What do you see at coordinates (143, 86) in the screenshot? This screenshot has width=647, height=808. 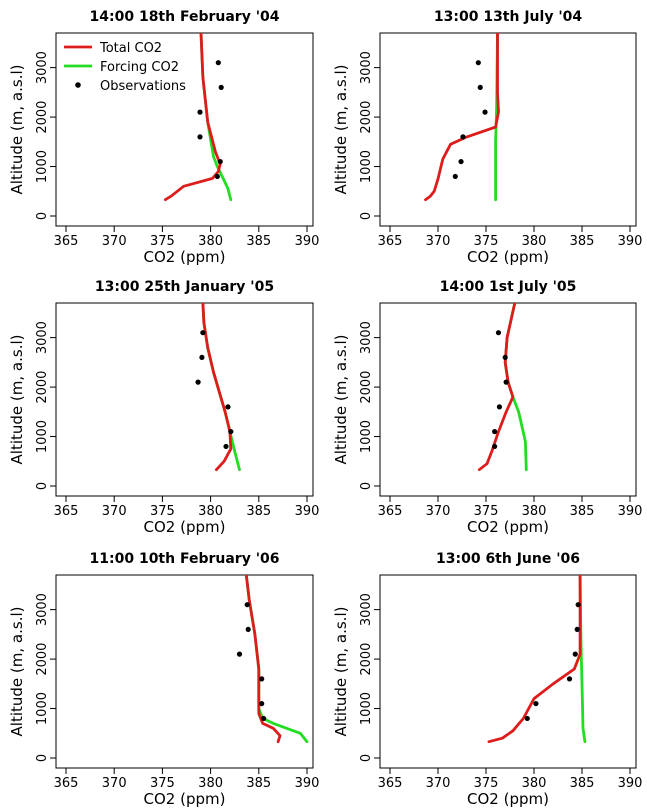 I see `legend-label: Observations` at bounding box center [143, 86].